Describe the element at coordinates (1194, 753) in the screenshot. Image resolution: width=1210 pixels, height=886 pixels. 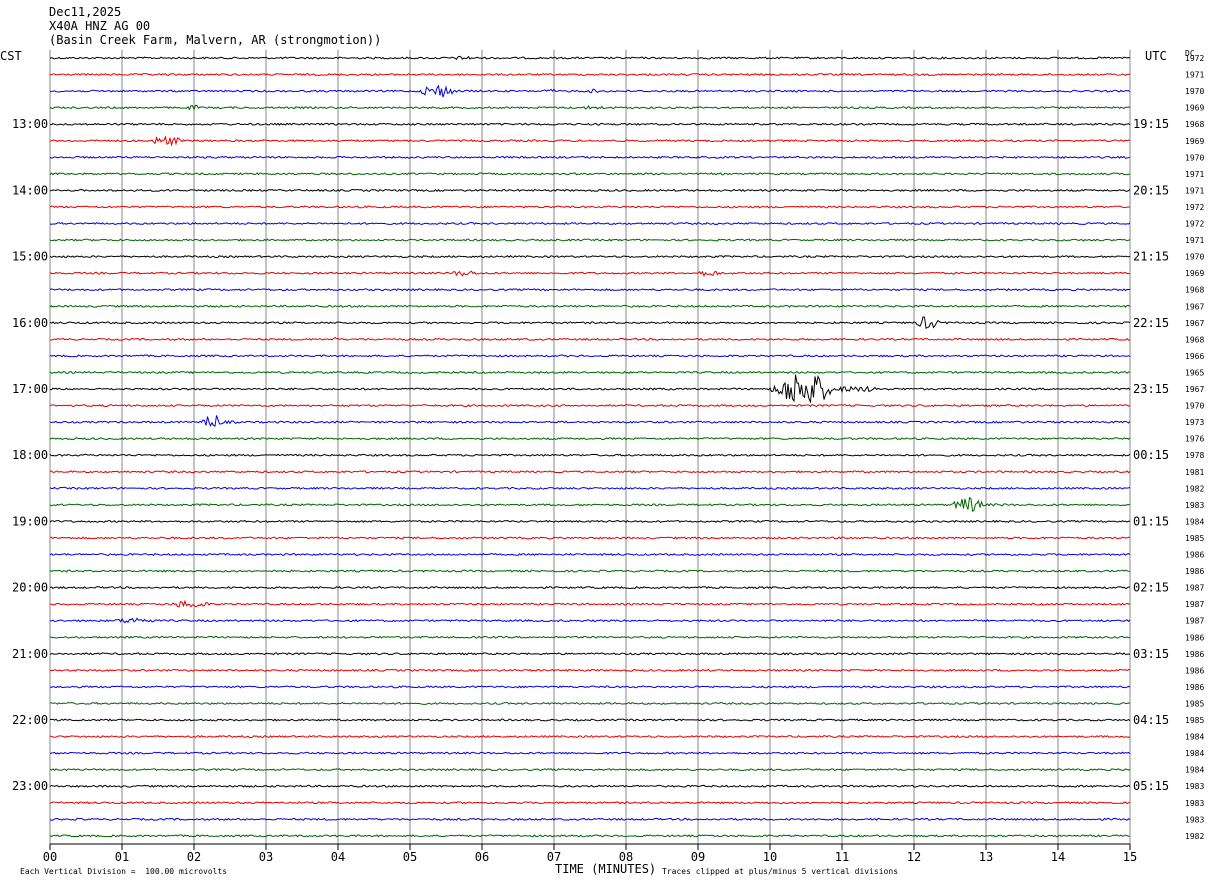
I see `dc-offset-label: 1984` at that location.